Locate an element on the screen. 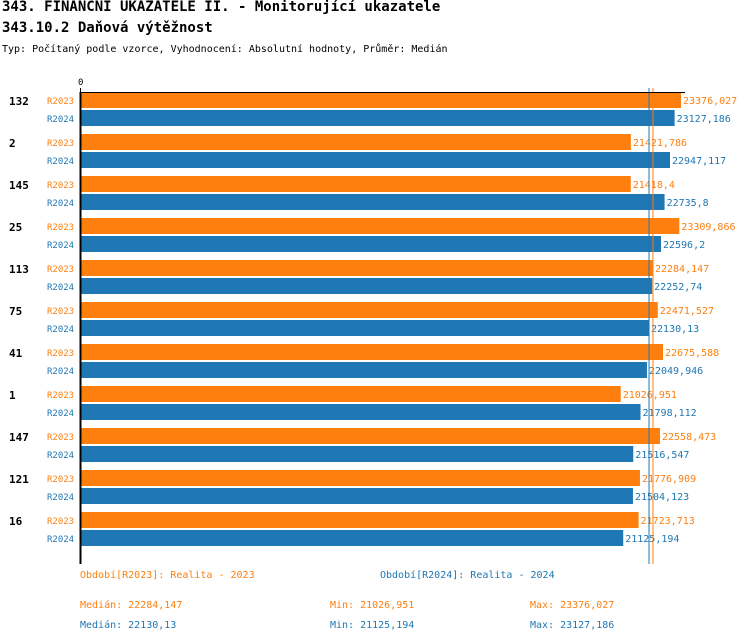 The width and height of the screenshot is (750, 644). data-label: 21504,123 is located at coordinates (662, 497).